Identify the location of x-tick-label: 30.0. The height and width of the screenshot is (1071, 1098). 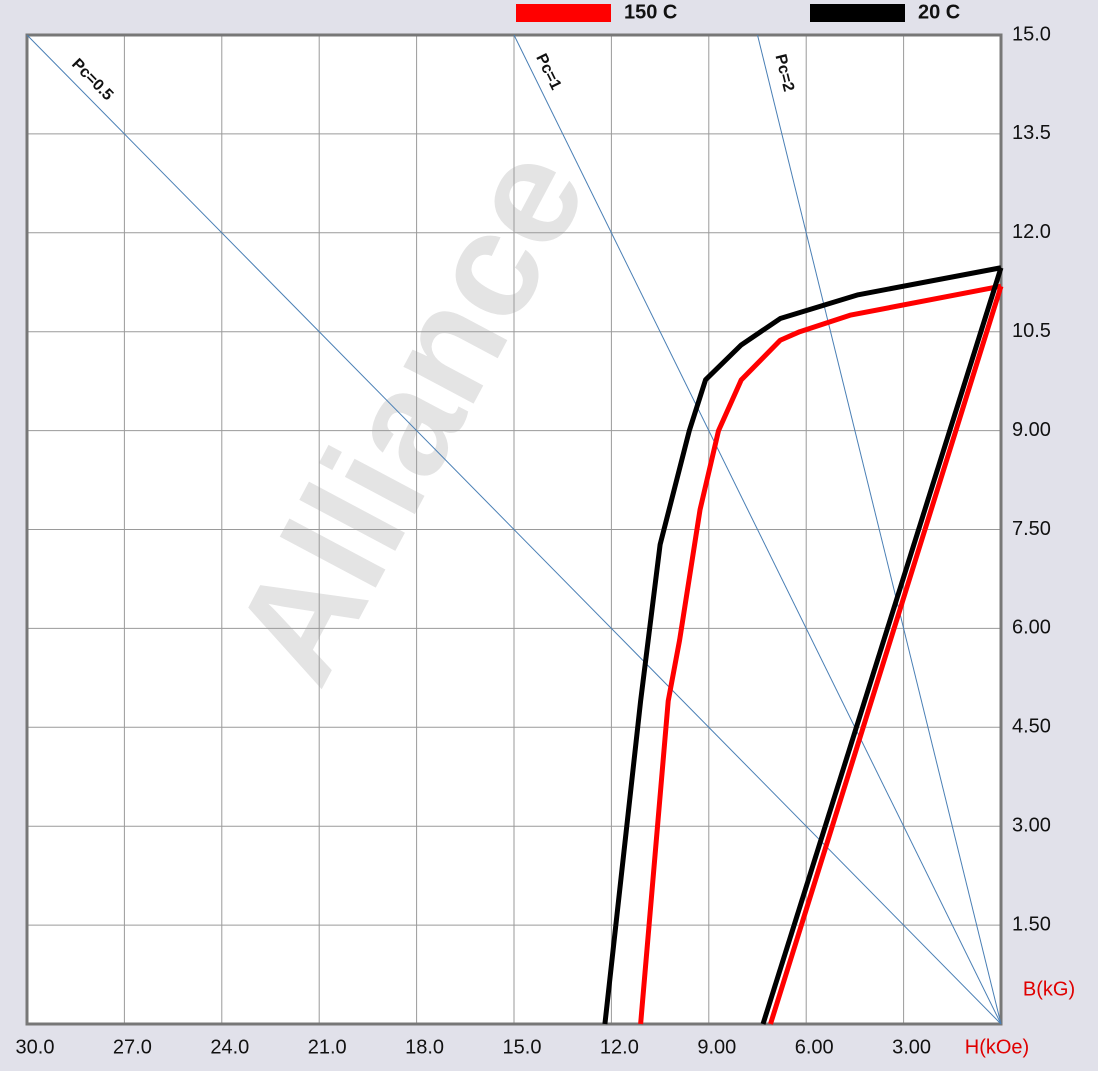
(35, 1047).